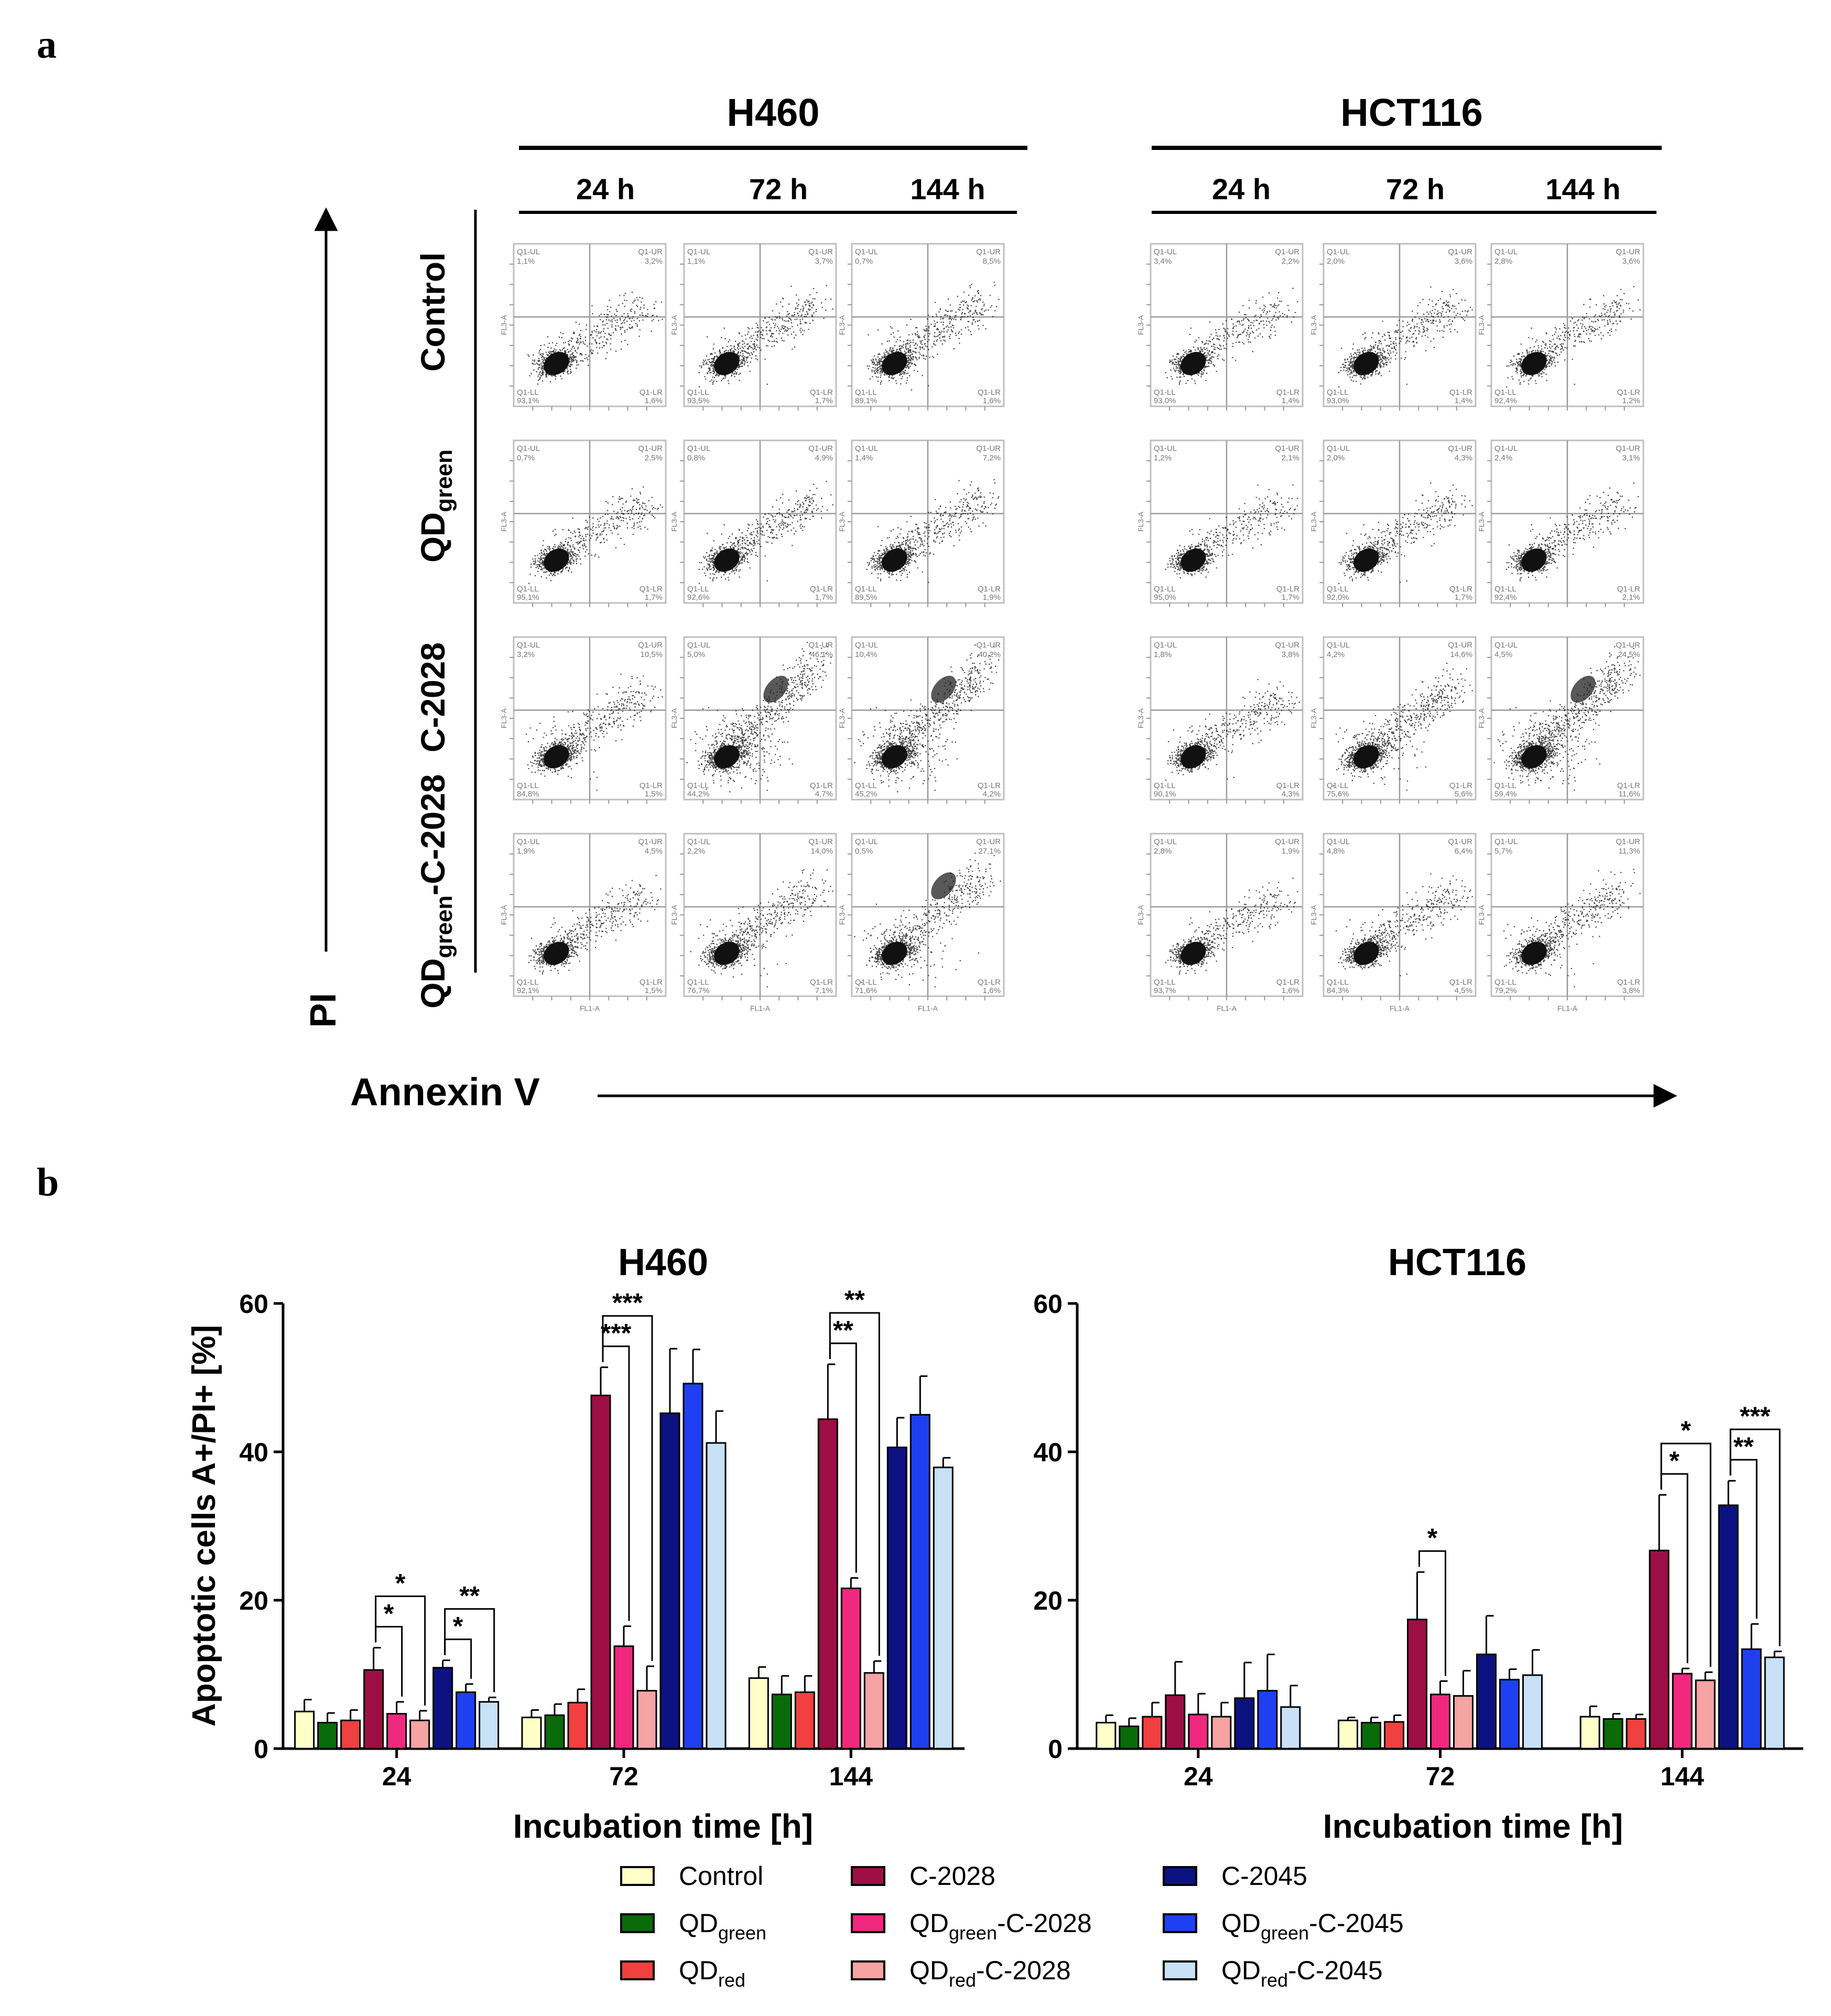 This screenshot has height=2016, width=1831. Describe the element at coordinates (433, 312) in the screenshot. I see `row-label-main: Control` at that location.